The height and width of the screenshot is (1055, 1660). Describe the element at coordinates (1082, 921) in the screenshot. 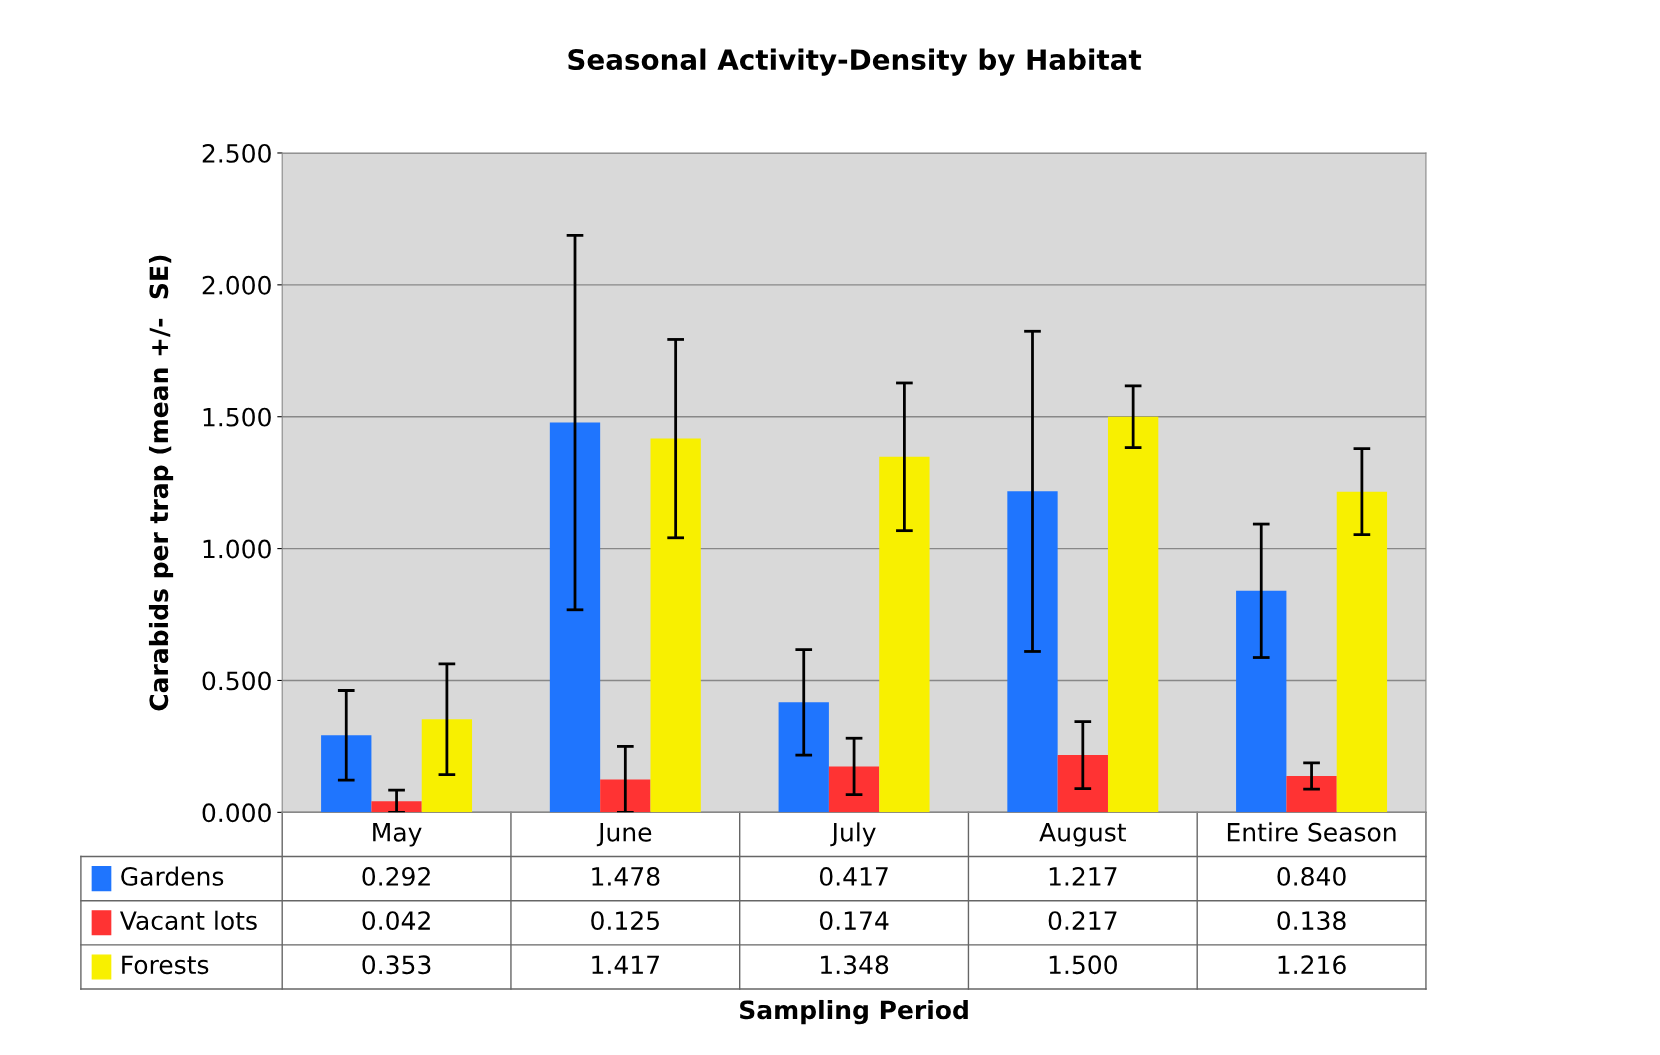

I see `data-label: 0.217` at that location.